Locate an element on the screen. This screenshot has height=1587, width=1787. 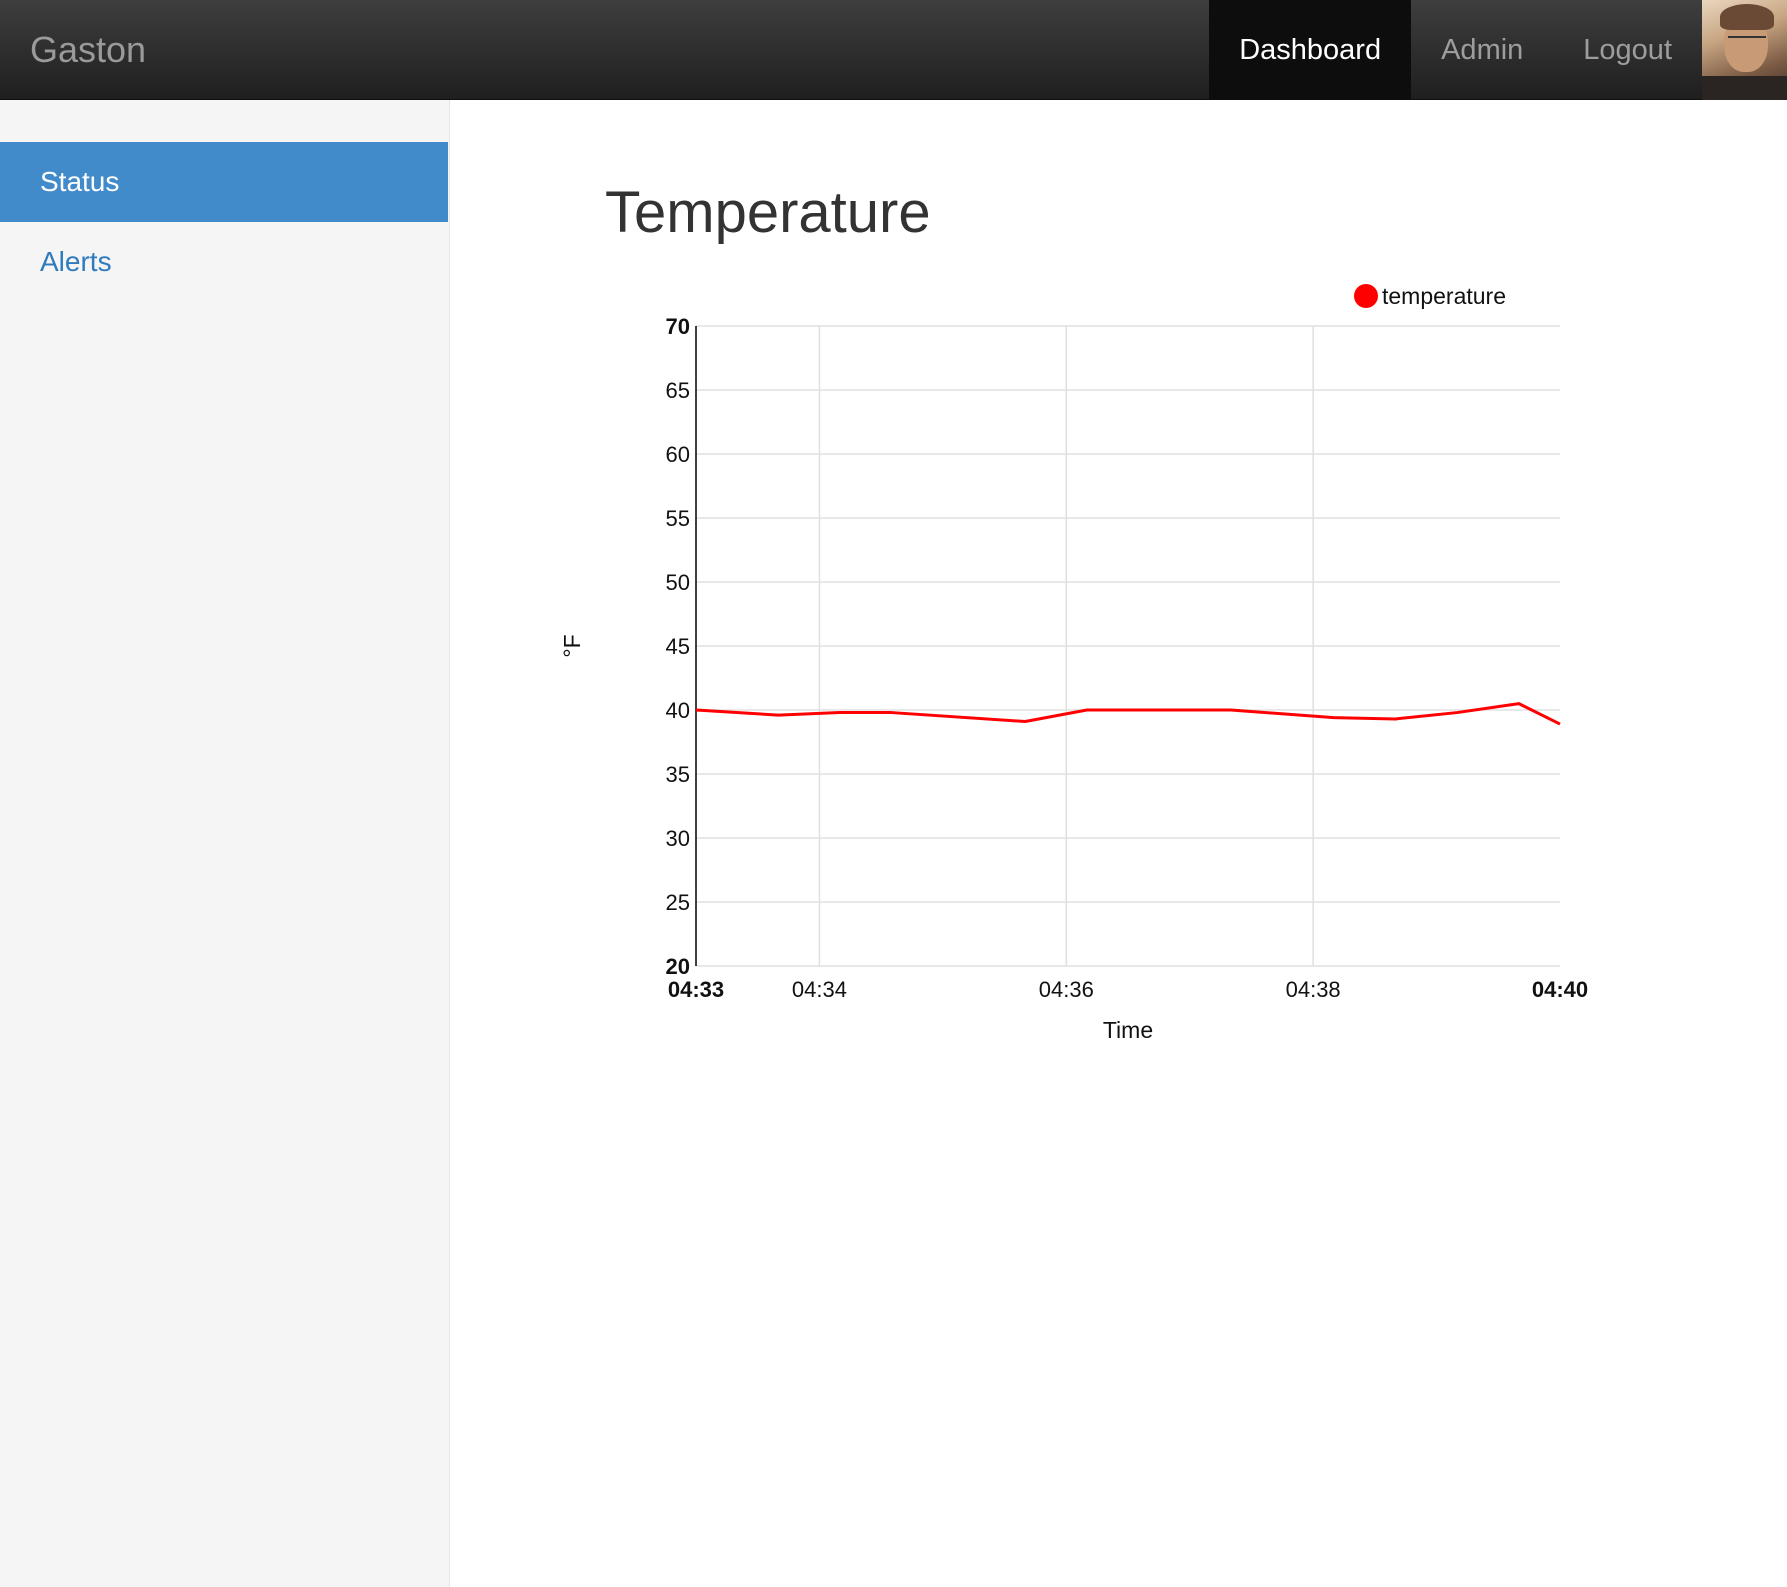
x-tick-label: 04:40 is located at coordinates (1560, 989).